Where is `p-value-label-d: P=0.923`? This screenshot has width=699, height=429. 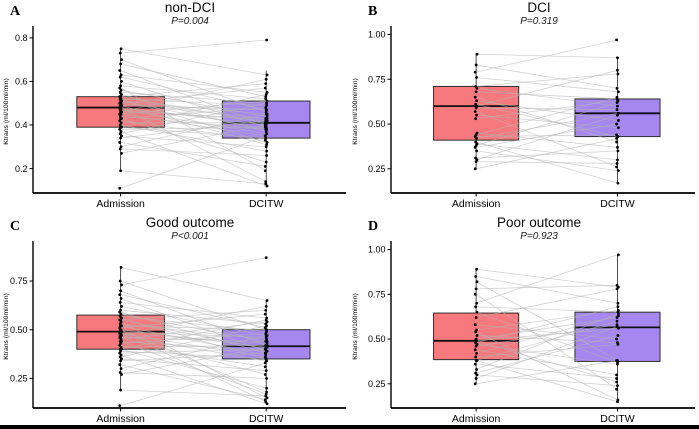 p-value-label-d: P=0.923 is located at coordinates (539, 236).